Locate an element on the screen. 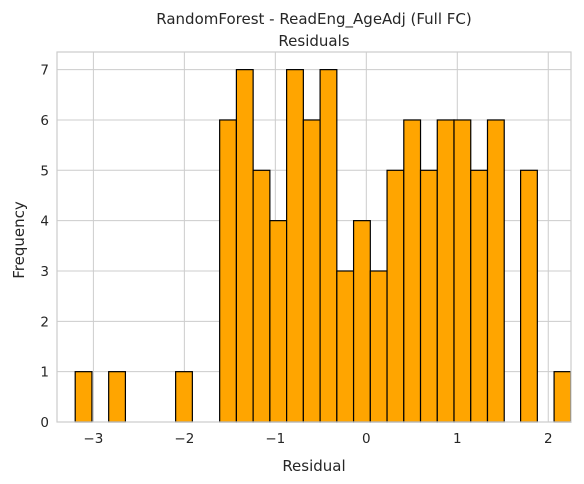  y-tick-labels: 0 1 2 3 4 5 6 7 is located at coordinates (44, 247).